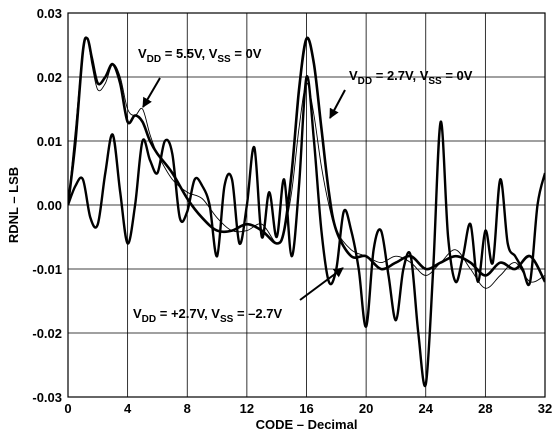 This screenshot has width=559, height=442. What do you see at coordinates (49, 205) in the screenshot?
I see `y-tick-label: 0.00` at bounding box center [49, 205].